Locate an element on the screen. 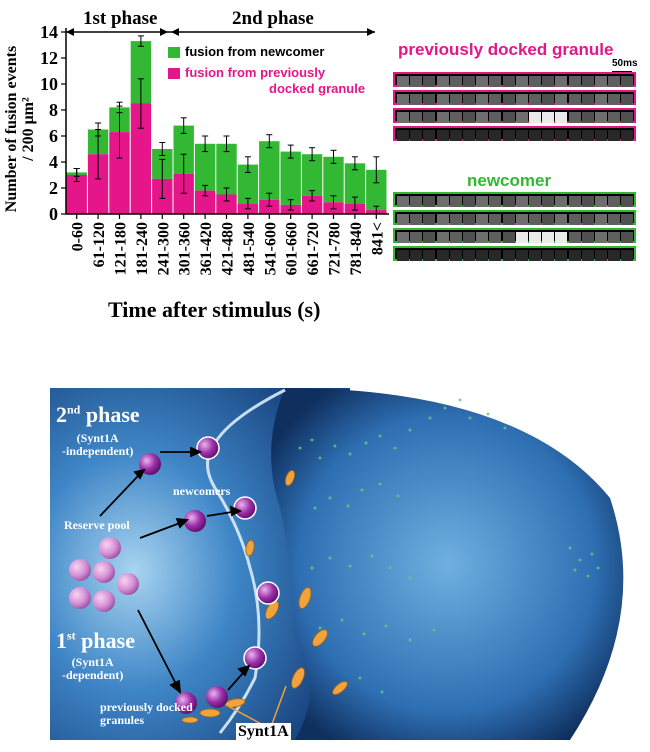  y-tick-label: 12 is located at coordinates (49, 58).